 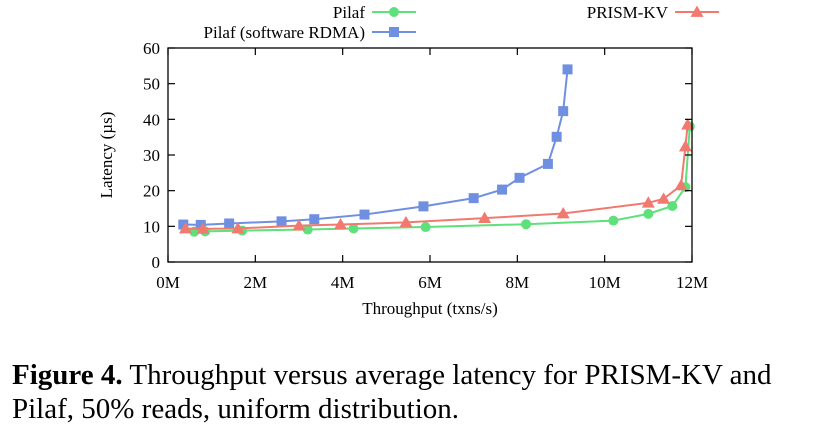 What do you see at coordinates (151, 84) in the screenshot?
I see `y-tick-label: 50` at bounding box center [151, 84].